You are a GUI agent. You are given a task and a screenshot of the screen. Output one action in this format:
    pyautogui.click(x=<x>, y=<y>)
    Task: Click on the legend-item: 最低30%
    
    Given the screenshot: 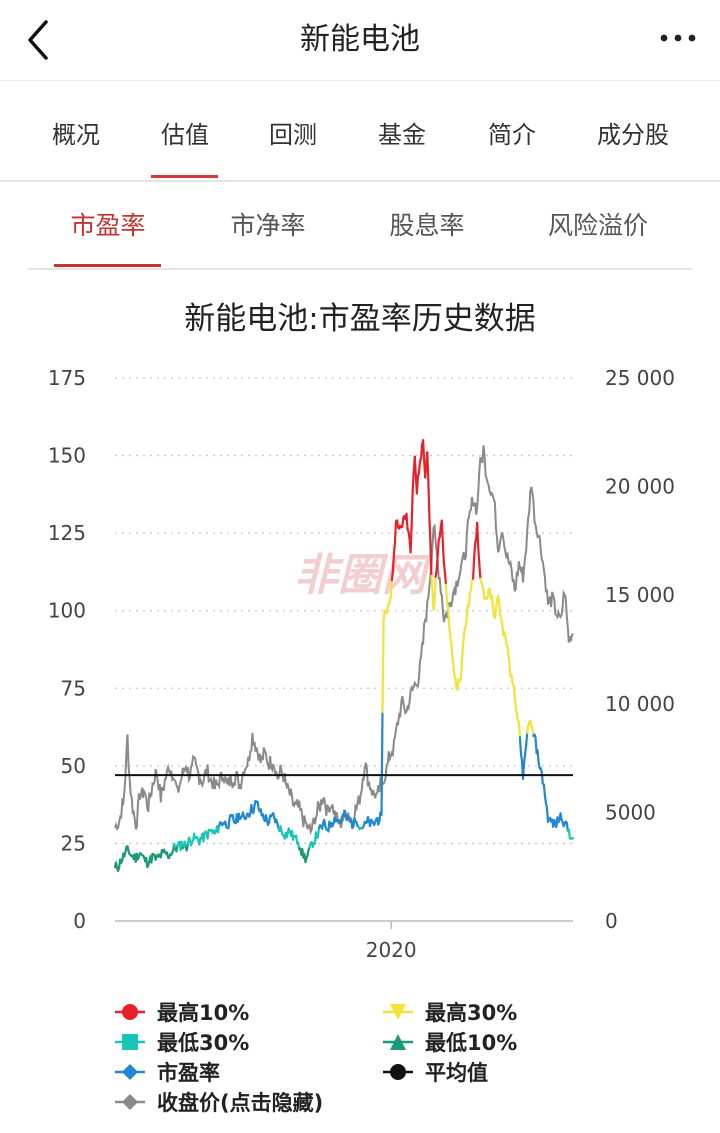 What is the action you would take?
    pyautogui.click(x=182, y=1043)
    